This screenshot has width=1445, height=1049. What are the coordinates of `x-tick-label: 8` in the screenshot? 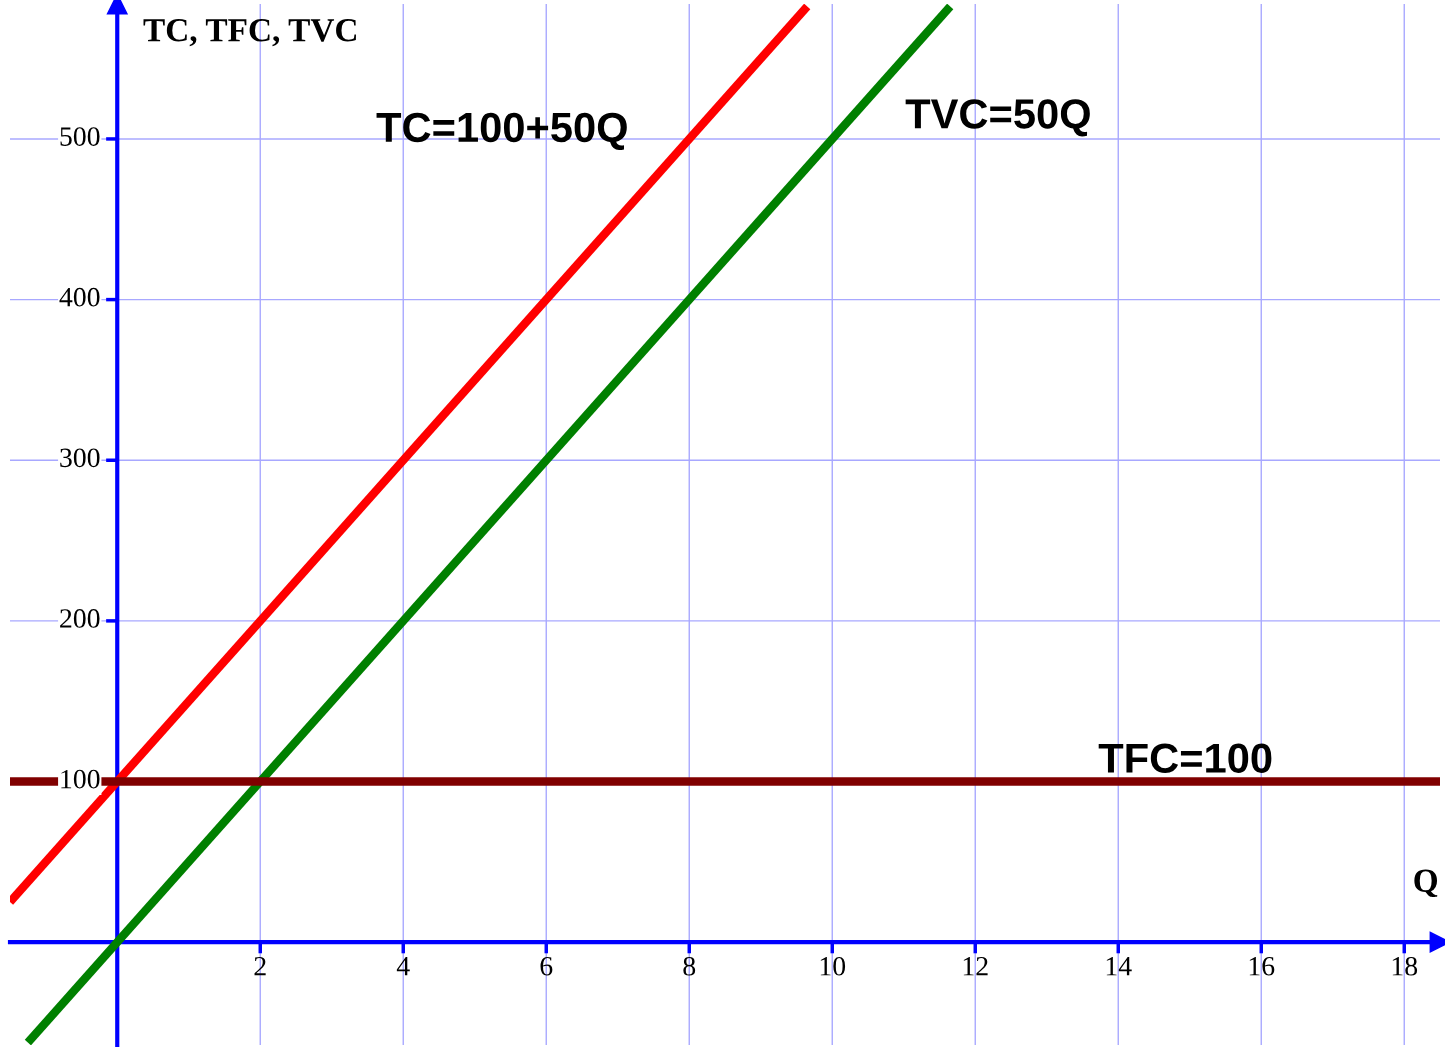 It's located at (689, 966).